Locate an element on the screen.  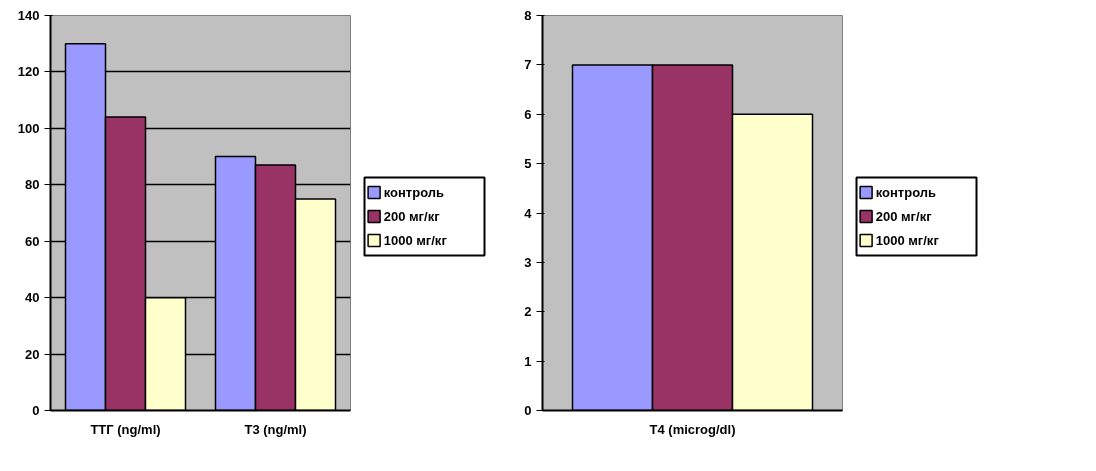
y-tick-label: 8 is located at coordinates (528, 15).